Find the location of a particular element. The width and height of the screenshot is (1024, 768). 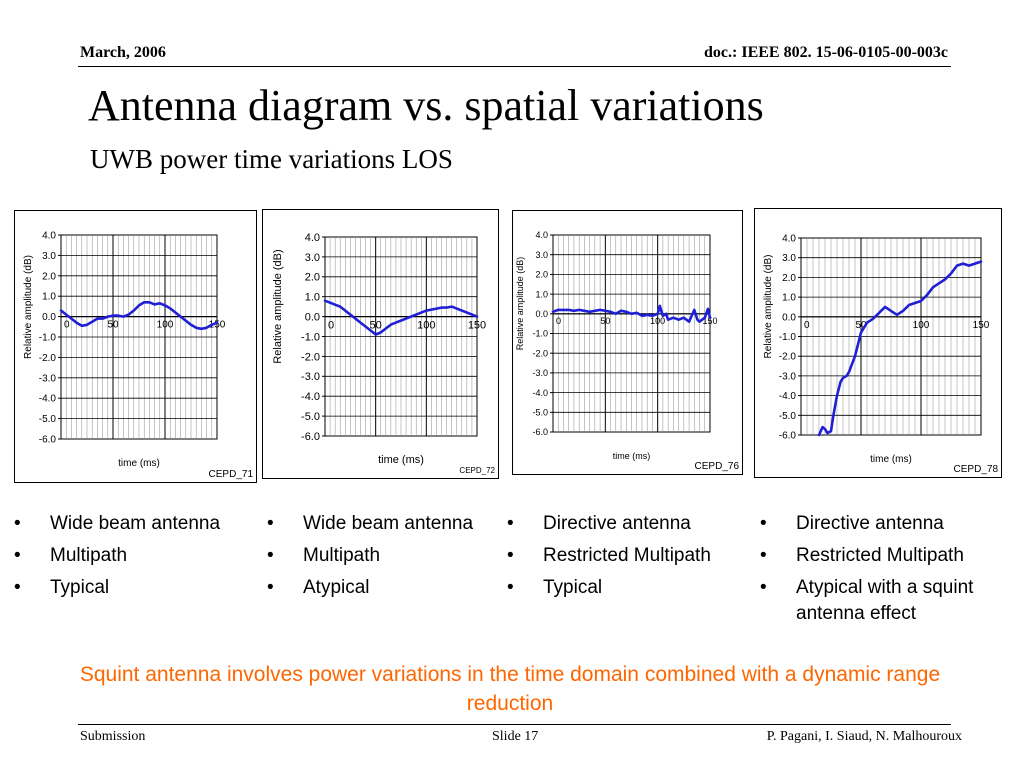

slide-title: Antenna diagram vs. spatial variations is located at coordinates (426, 105).